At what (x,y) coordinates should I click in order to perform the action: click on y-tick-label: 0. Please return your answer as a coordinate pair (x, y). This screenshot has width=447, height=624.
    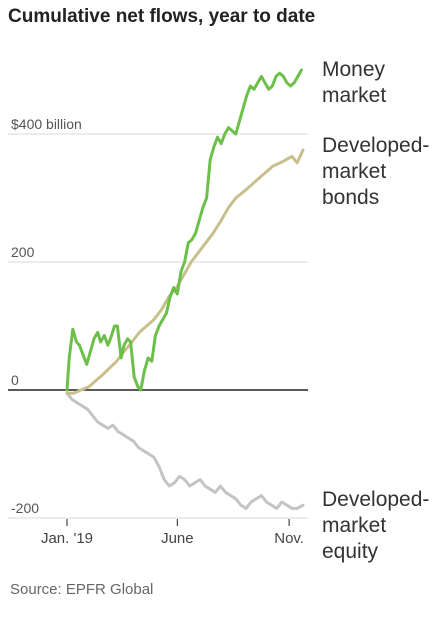
    Looking at the image, I should click on (15, 380).